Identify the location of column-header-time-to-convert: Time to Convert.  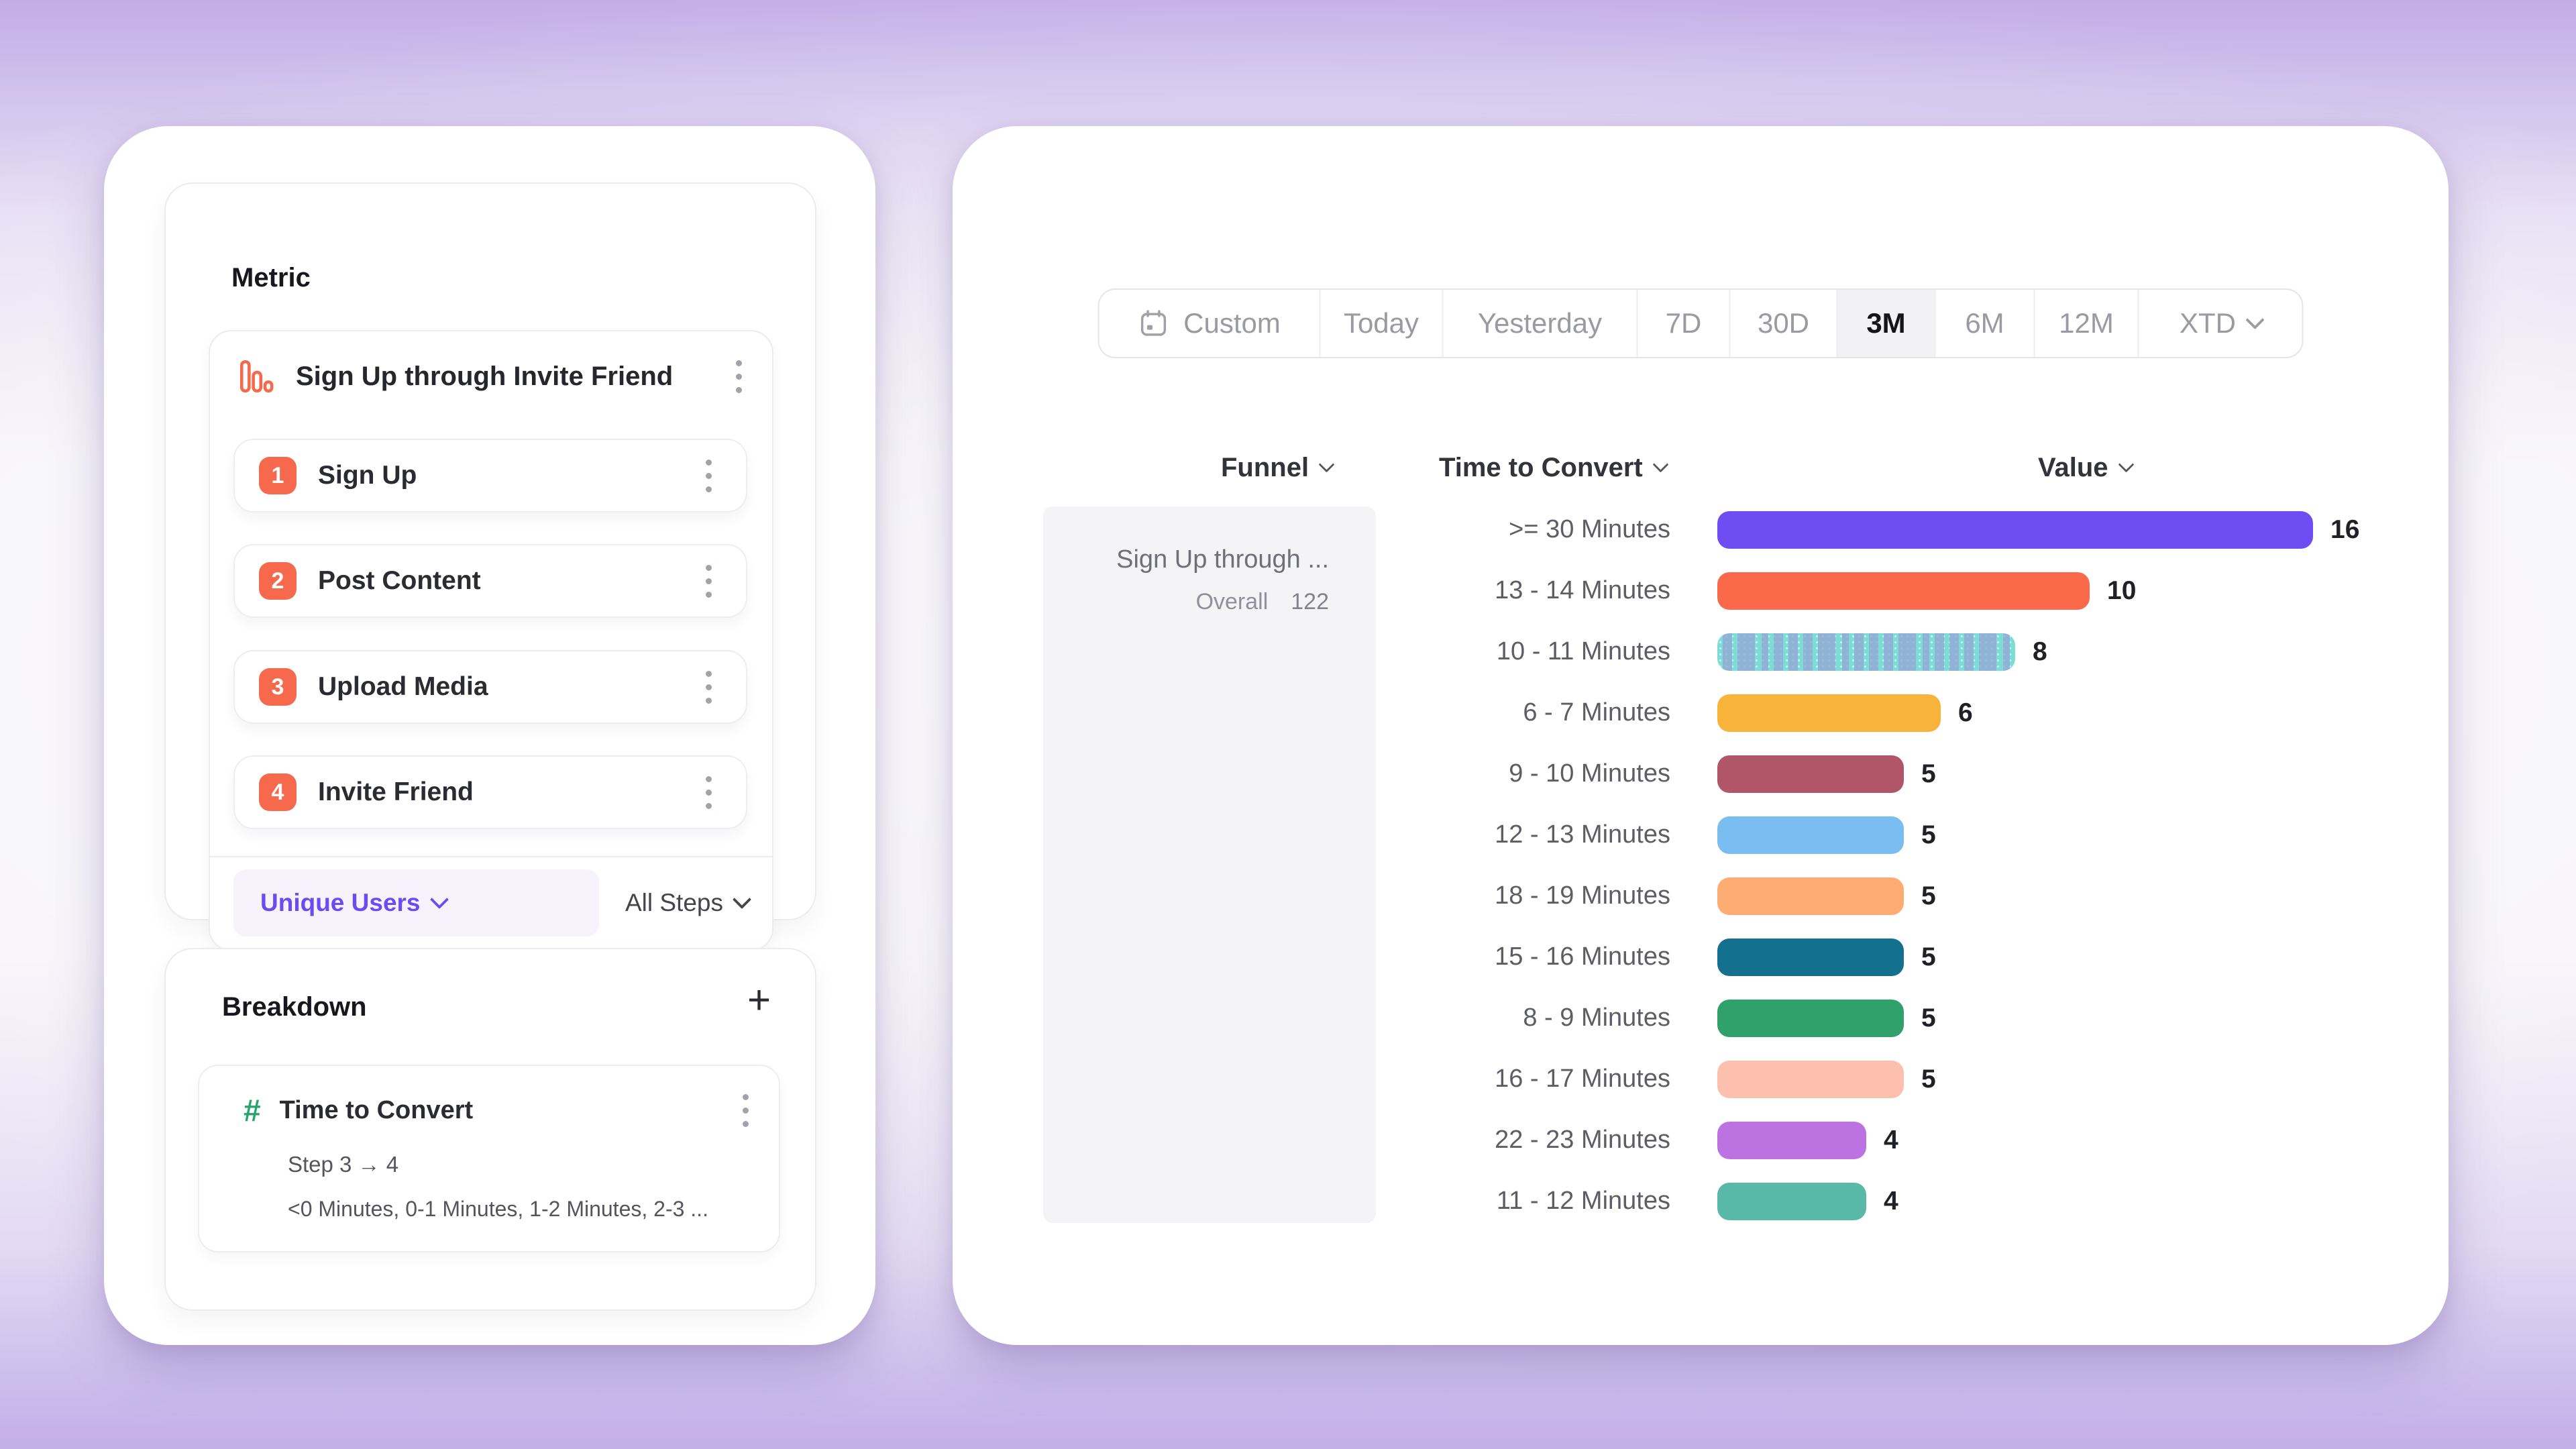
(1554, 467).